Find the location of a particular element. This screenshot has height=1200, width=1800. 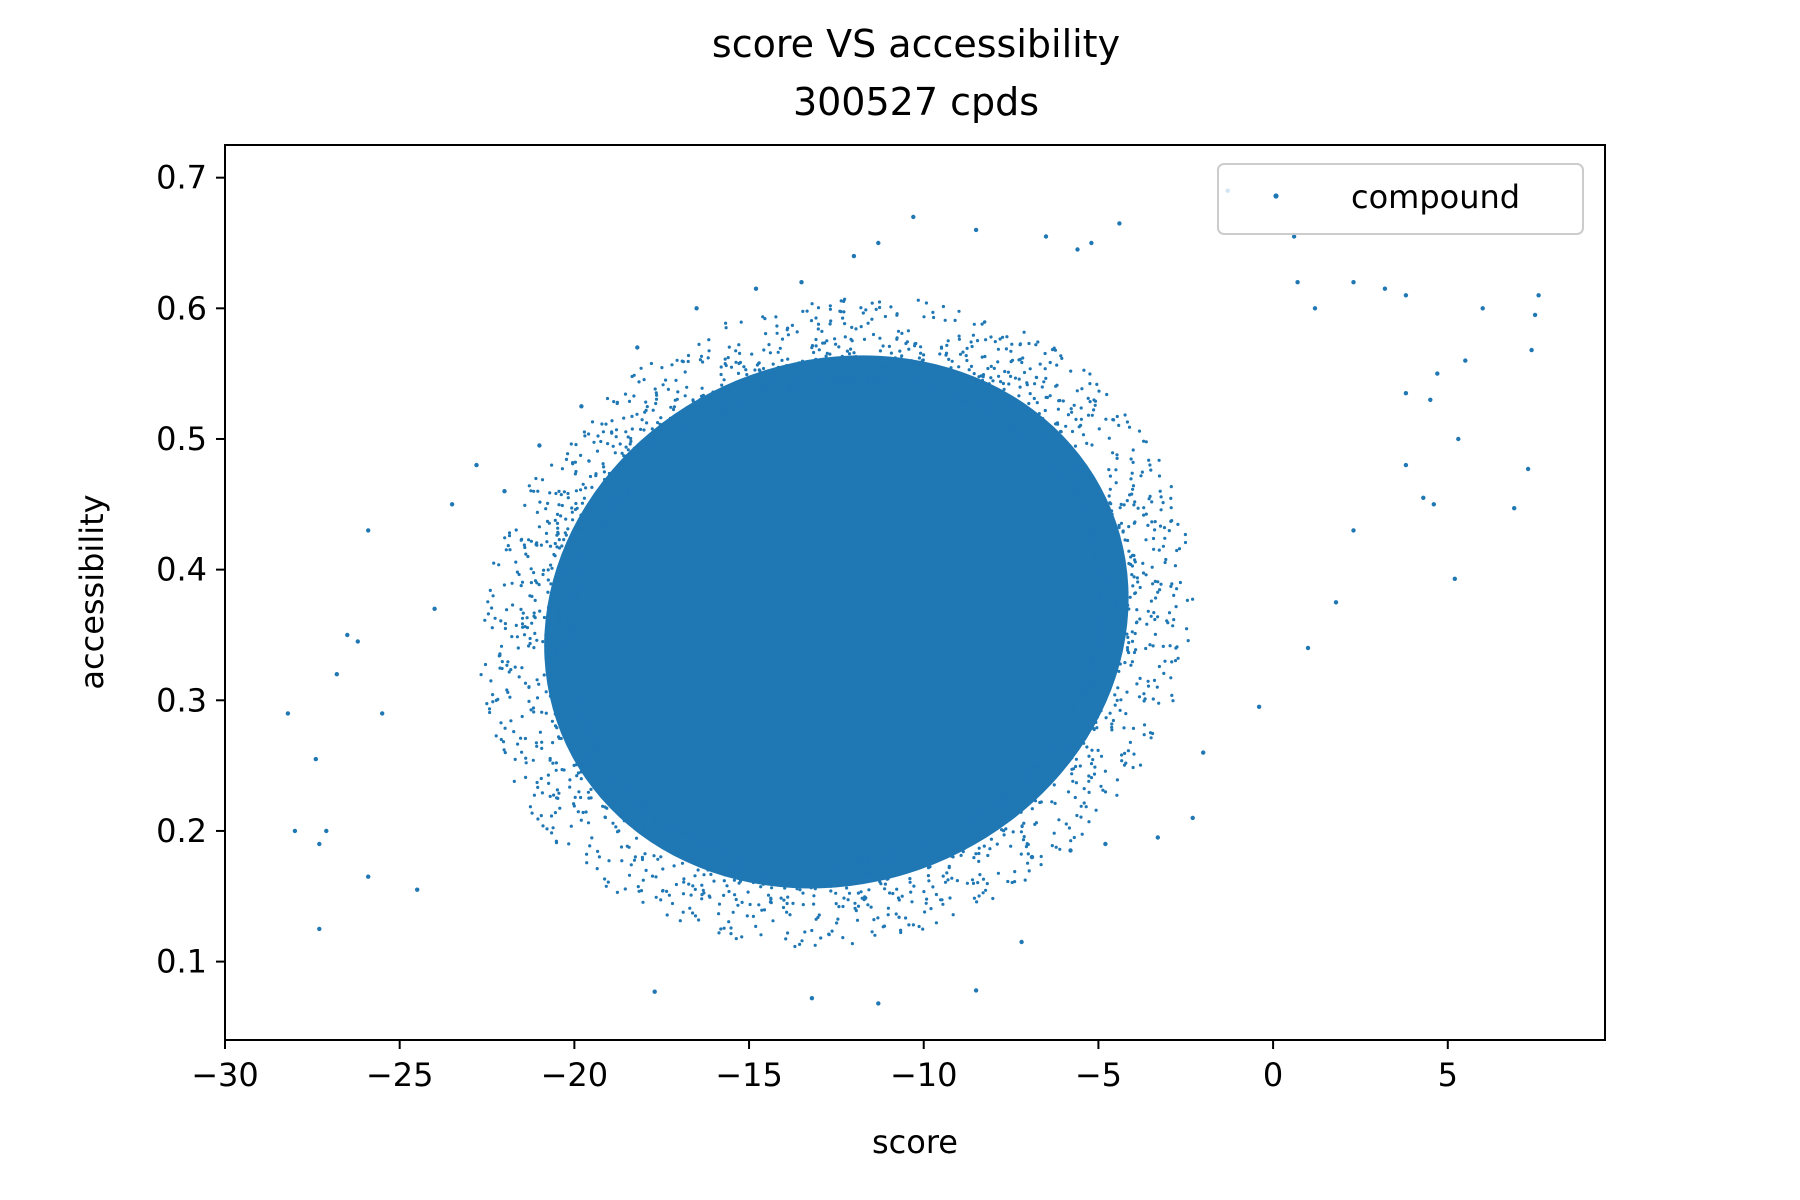

x-tick-label: −10 is located at coordinates (924, 1075).